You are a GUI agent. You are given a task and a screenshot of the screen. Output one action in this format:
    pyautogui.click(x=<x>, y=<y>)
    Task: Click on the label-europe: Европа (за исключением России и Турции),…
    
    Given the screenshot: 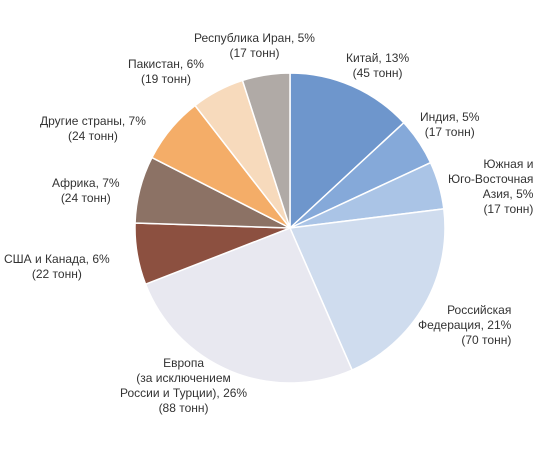 What is the action you would take?
    pyautogui.click(x=183, y=386)
    